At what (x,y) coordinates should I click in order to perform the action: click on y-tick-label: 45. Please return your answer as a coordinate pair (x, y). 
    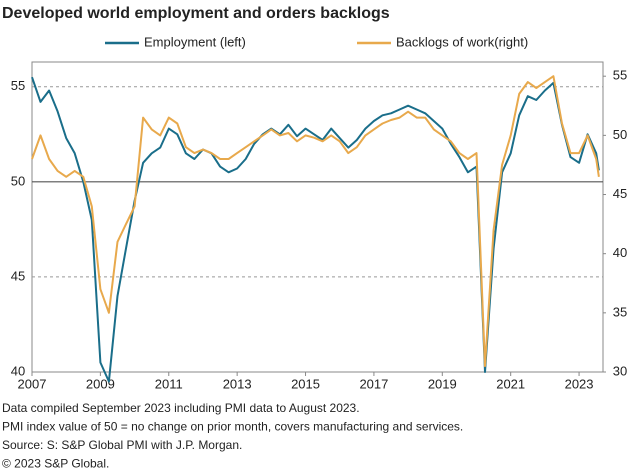
    Looking at the image, I should click on (18, 275).